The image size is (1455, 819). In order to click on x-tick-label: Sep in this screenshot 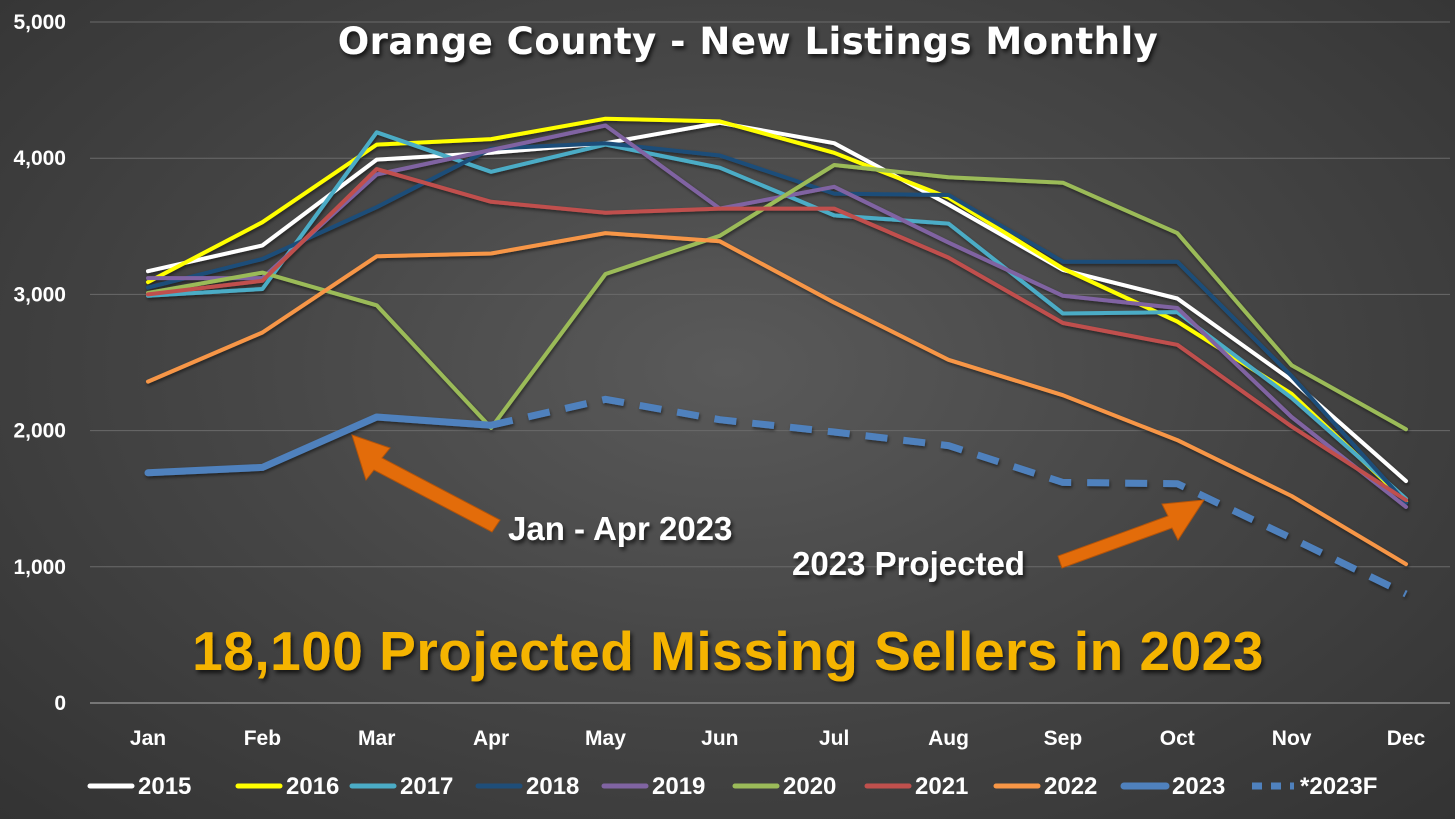, I will do `click(1063, 738)`.